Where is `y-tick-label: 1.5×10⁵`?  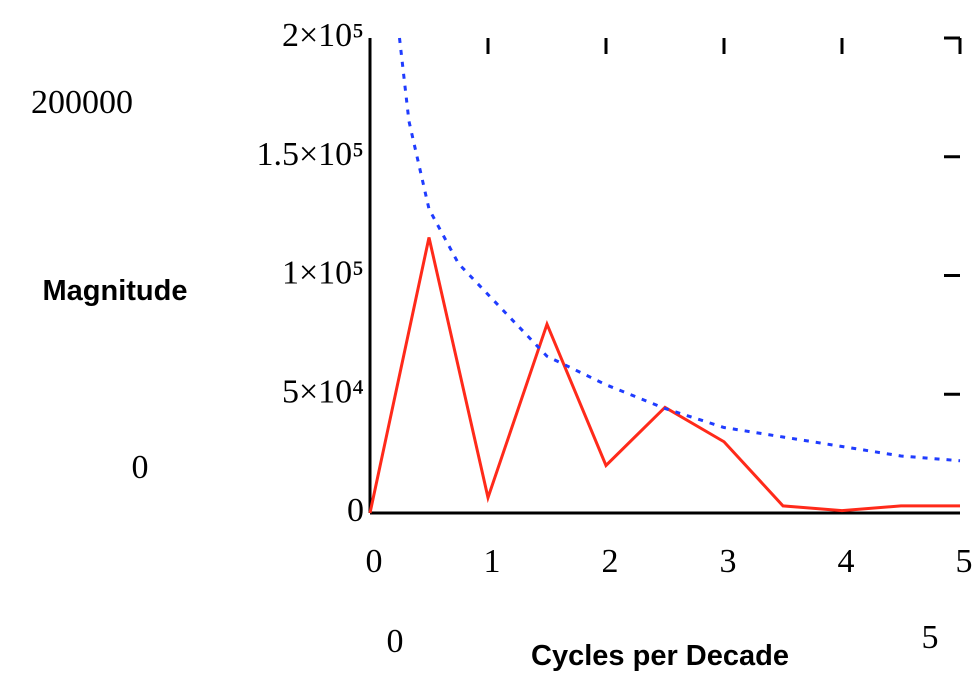 y-tick-label: 1.5×10⁵ is located at coordinates (310, 154).